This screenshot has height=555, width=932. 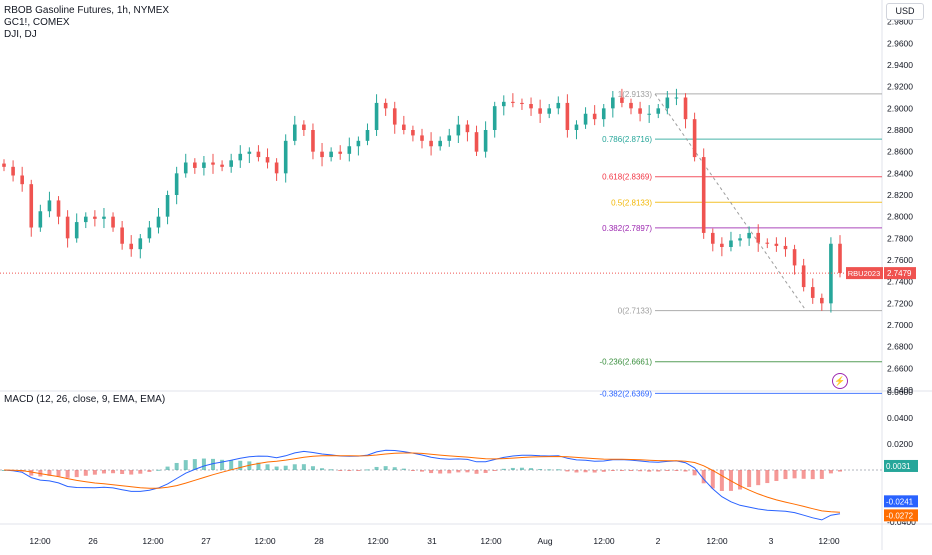 I want to click on currency-button: USD, so click(x=905, y=11).